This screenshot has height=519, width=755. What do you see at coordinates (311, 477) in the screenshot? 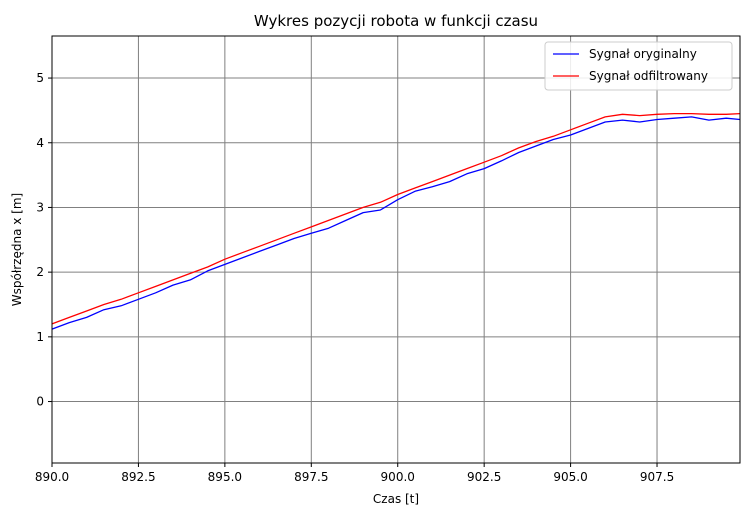
I see `x-tick-label: 897.5` at bounding box center [311, 477].